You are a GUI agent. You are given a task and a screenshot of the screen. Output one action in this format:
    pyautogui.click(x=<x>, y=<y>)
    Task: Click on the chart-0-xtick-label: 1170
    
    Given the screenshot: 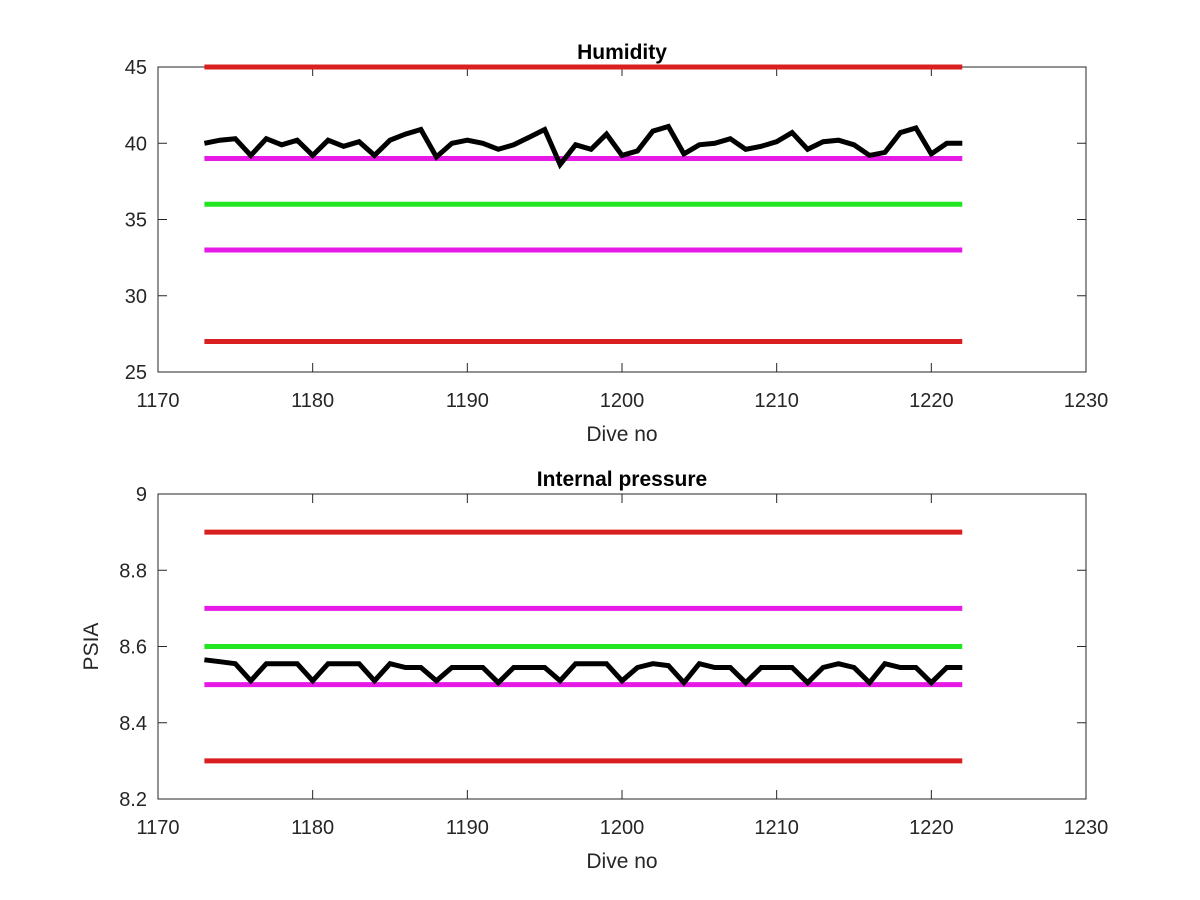 What is the action you would take?
    pyautogui.click(x=157, y=401)
    